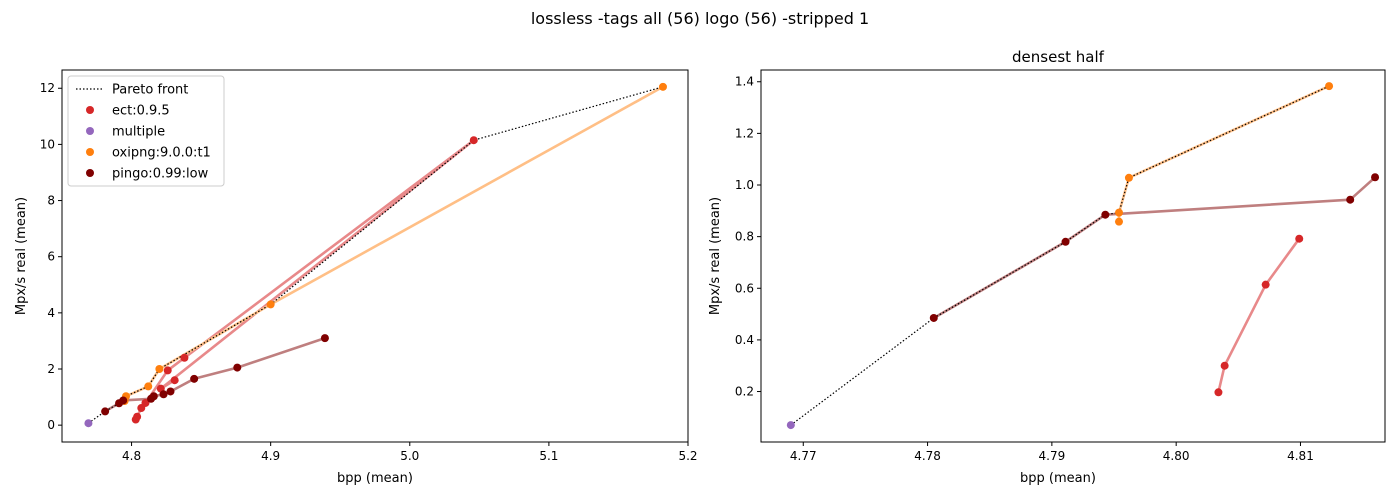 The image size is (1400, 500). What do you see at coordinates (744, 185) in the screenshot?
I see `chart-right-ytick-label: 1.0` at bounding box center [744, 185].